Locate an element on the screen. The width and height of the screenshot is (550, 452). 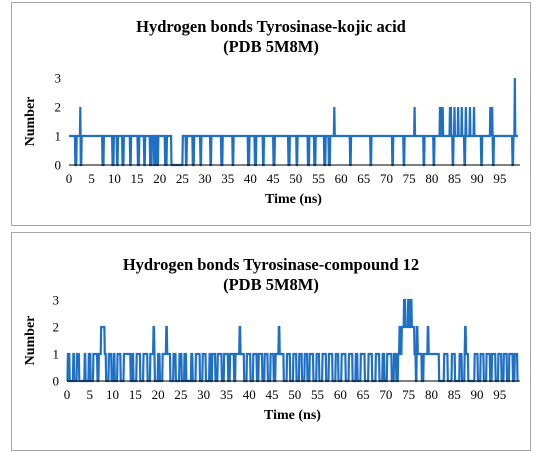
chart-title-line1: Hydrogen bonds Tyrosinase-kojic acid is located at coordinates (271, 26).